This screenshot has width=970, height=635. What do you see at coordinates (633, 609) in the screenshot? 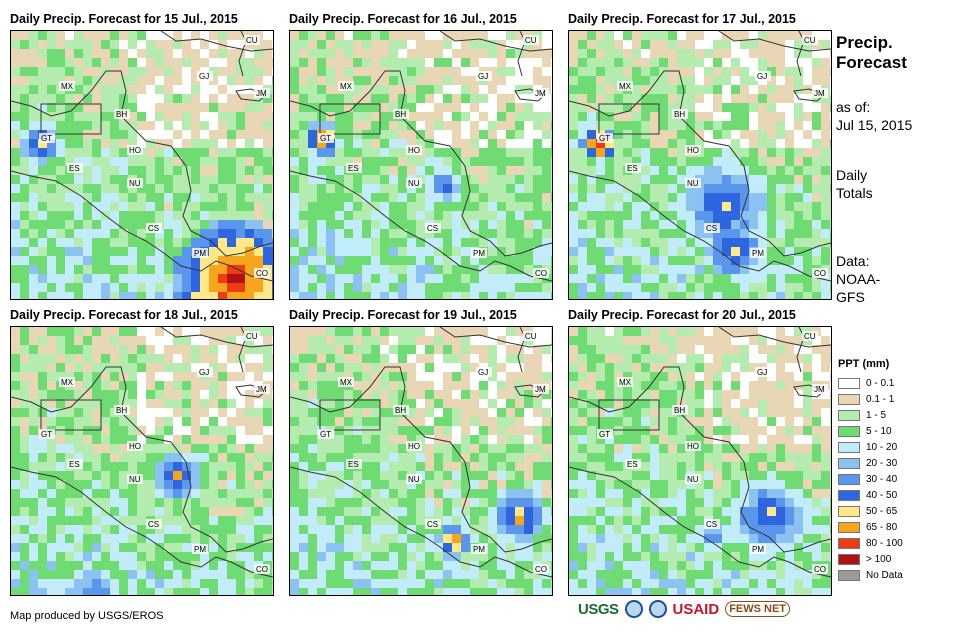
I see `noaa-logo` at bounding box center [633, 609].